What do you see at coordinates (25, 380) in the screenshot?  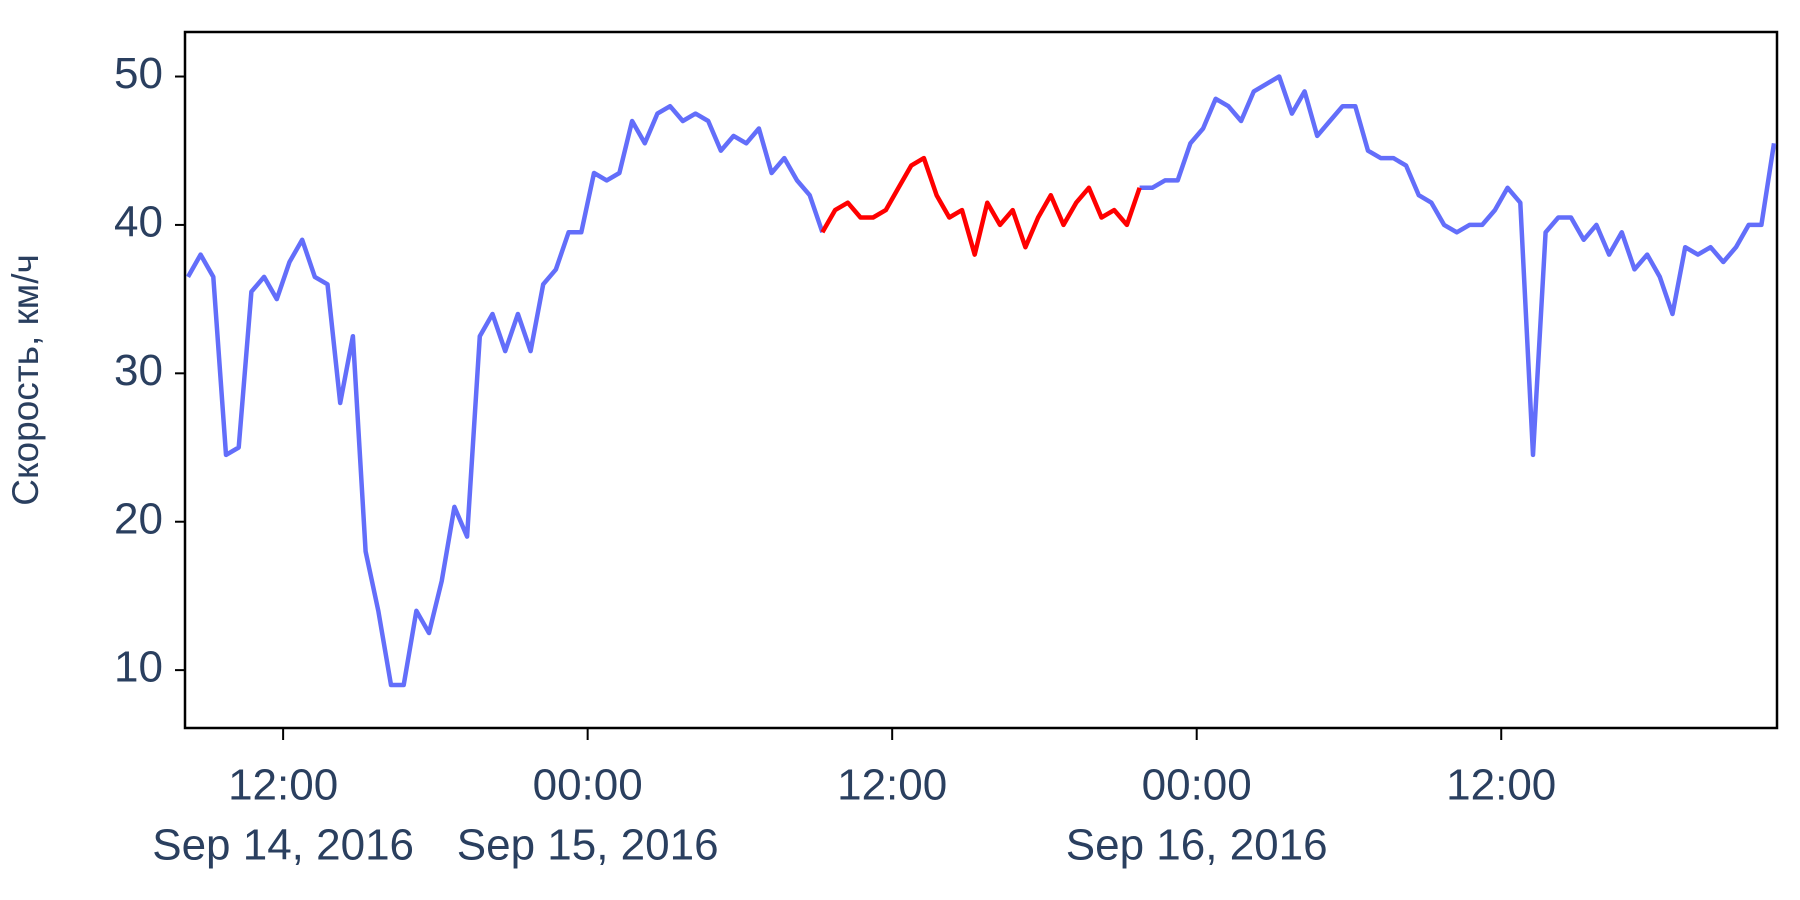 I see `y-axis-label: Скорость, км/ч` at bounding box center [25, 380].